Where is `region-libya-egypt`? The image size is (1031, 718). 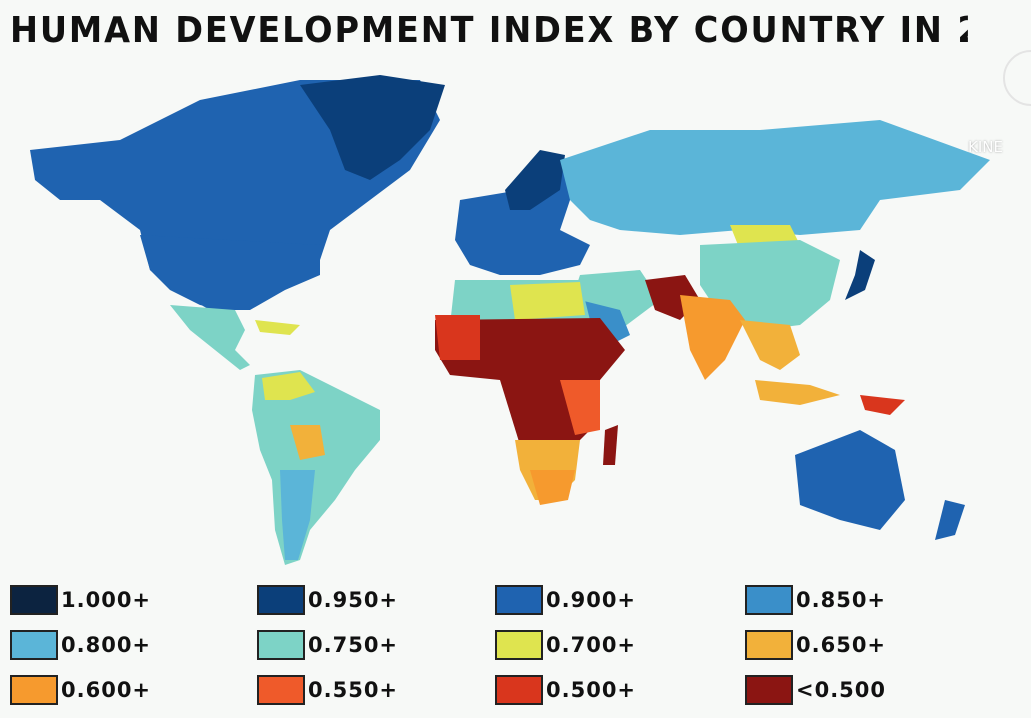
region-libya-egypt is located at coordinates (547, 301).